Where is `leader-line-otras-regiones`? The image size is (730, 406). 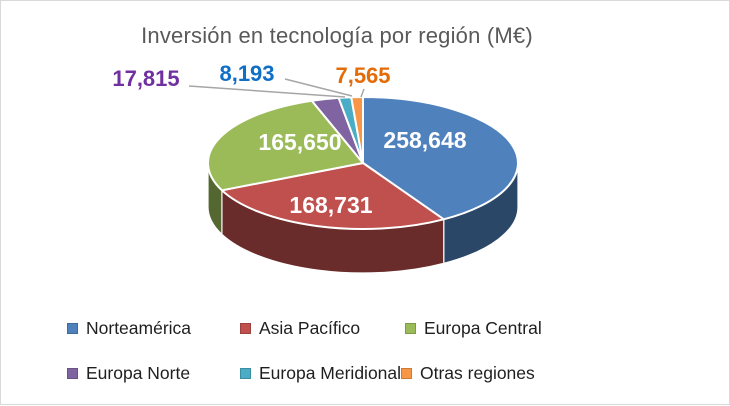
leader-line-otras-regiones is located at coordinates (362, 93).